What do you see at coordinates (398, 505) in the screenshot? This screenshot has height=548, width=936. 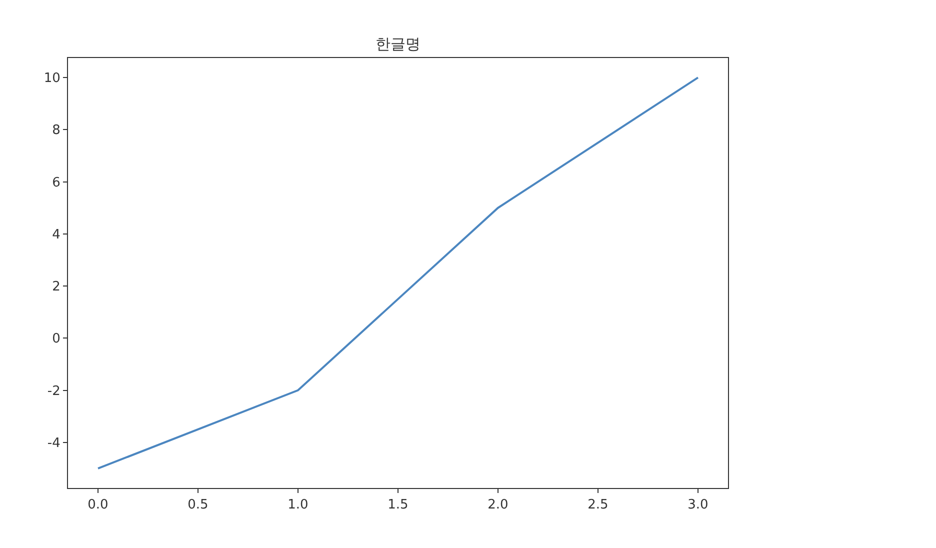 I see `x-tick-label: 1.5` at bounding box center [398, 505].